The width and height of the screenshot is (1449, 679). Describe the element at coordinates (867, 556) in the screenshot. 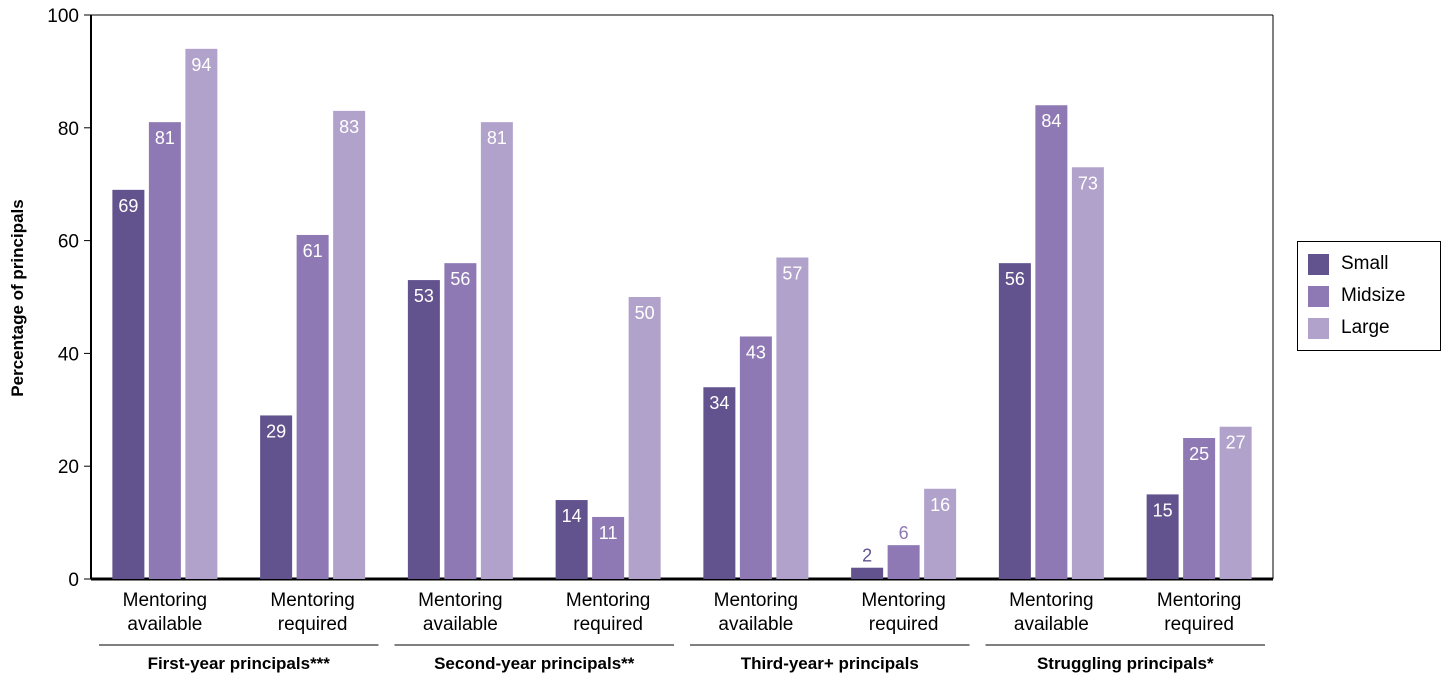

I see `bar-value-label: 2` at that location.